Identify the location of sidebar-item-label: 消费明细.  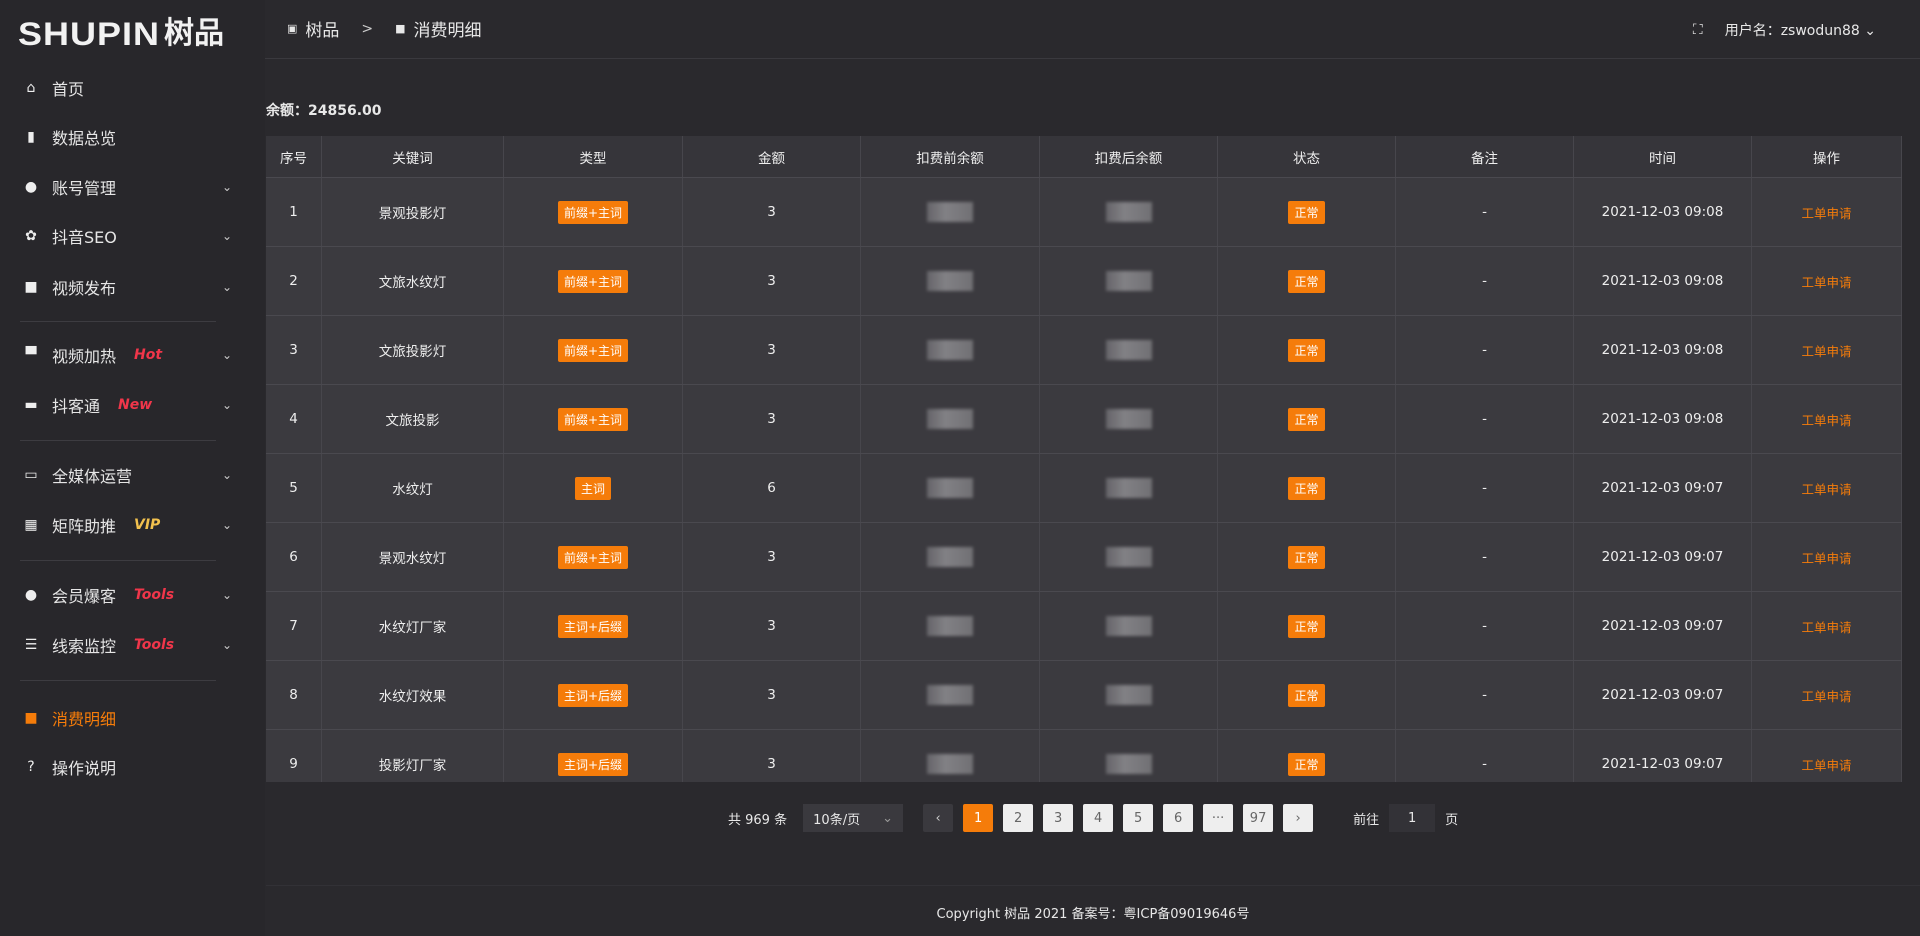
(84, 719).